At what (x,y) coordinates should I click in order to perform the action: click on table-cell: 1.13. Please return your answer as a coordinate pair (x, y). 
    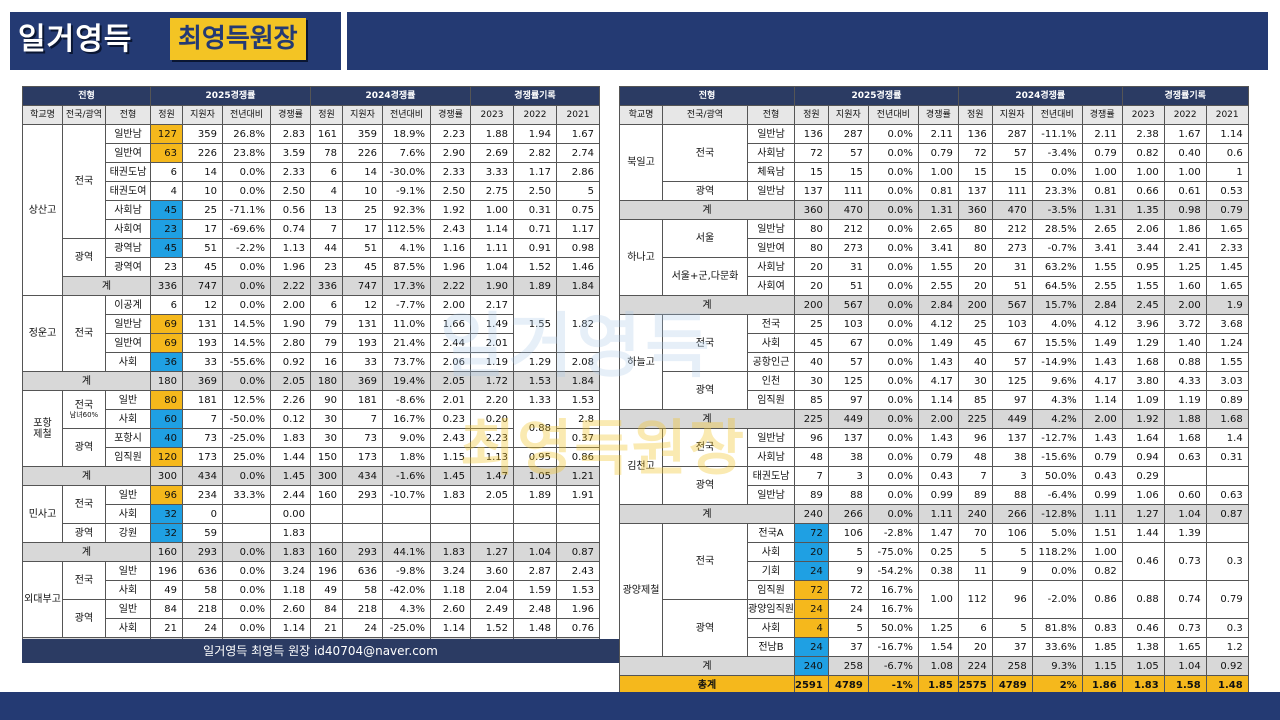
    Looking at the image, I should click on (290, 248).